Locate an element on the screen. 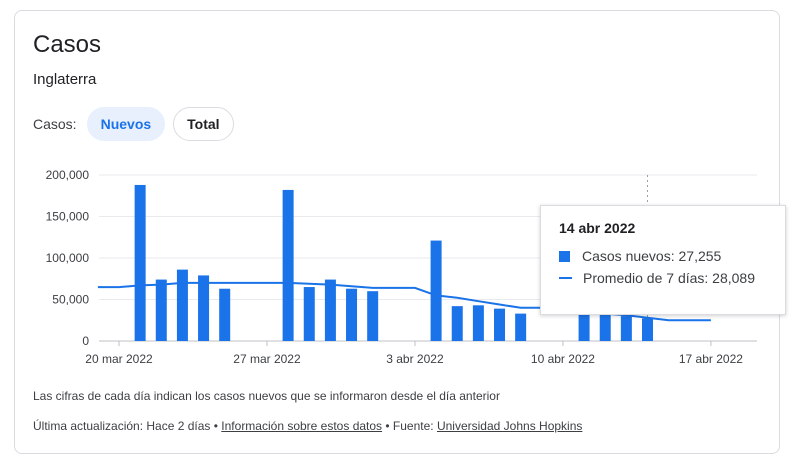 This screenshot has width=800, height=468. chip-total: Total is located at coordinates (203, 124).